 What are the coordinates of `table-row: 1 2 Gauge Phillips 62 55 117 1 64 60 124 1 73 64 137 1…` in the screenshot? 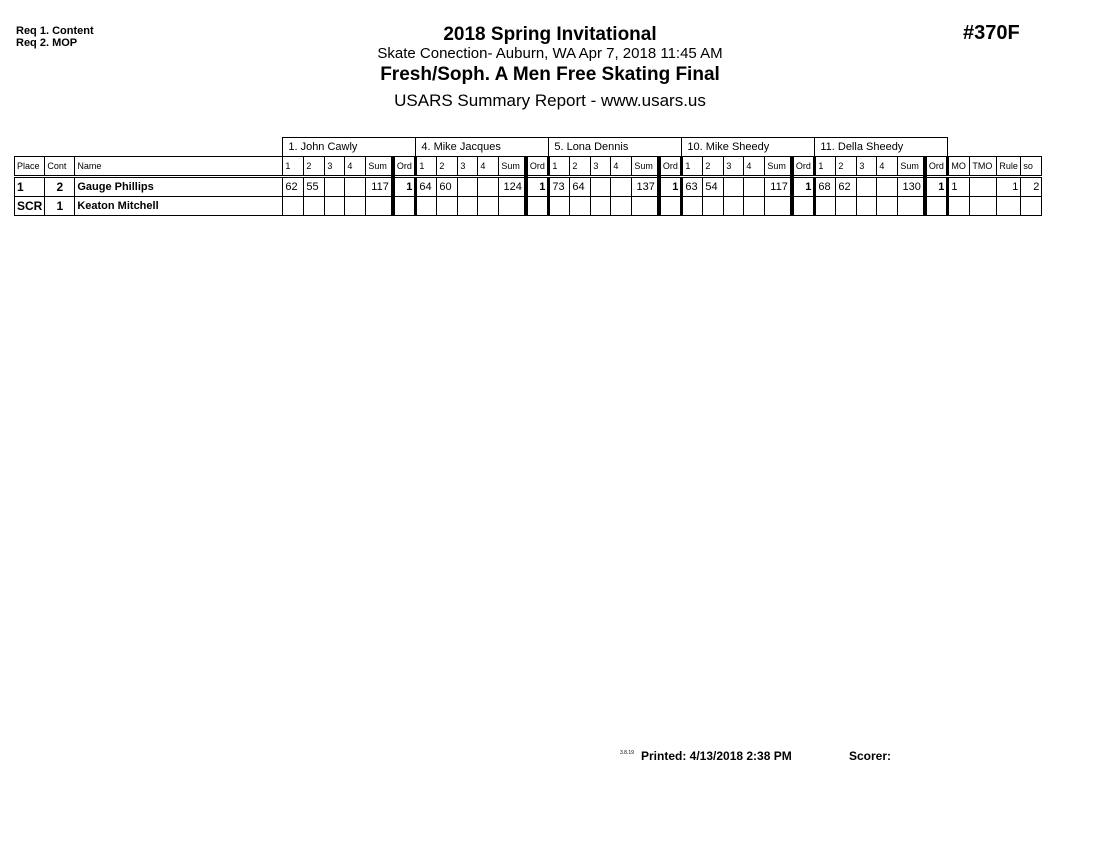 It's located at (528, 186).